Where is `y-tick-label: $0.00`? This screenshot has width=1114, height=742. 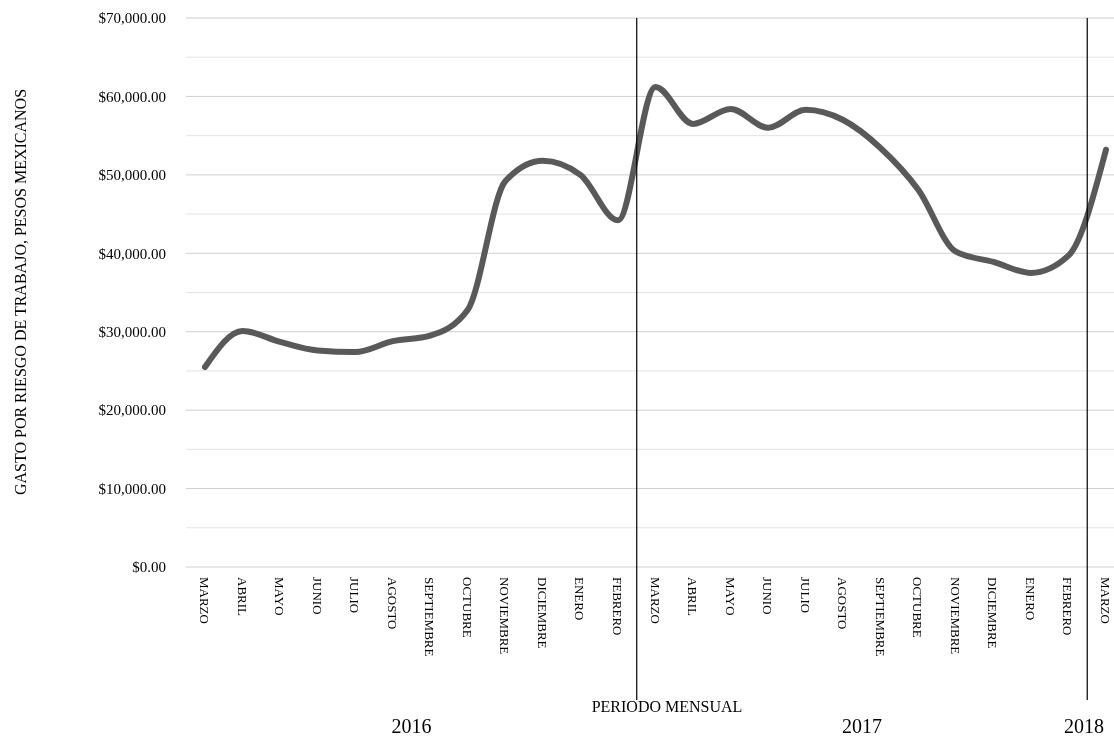 y-tick-label: $0.00 is located at coordinates (149, 567).